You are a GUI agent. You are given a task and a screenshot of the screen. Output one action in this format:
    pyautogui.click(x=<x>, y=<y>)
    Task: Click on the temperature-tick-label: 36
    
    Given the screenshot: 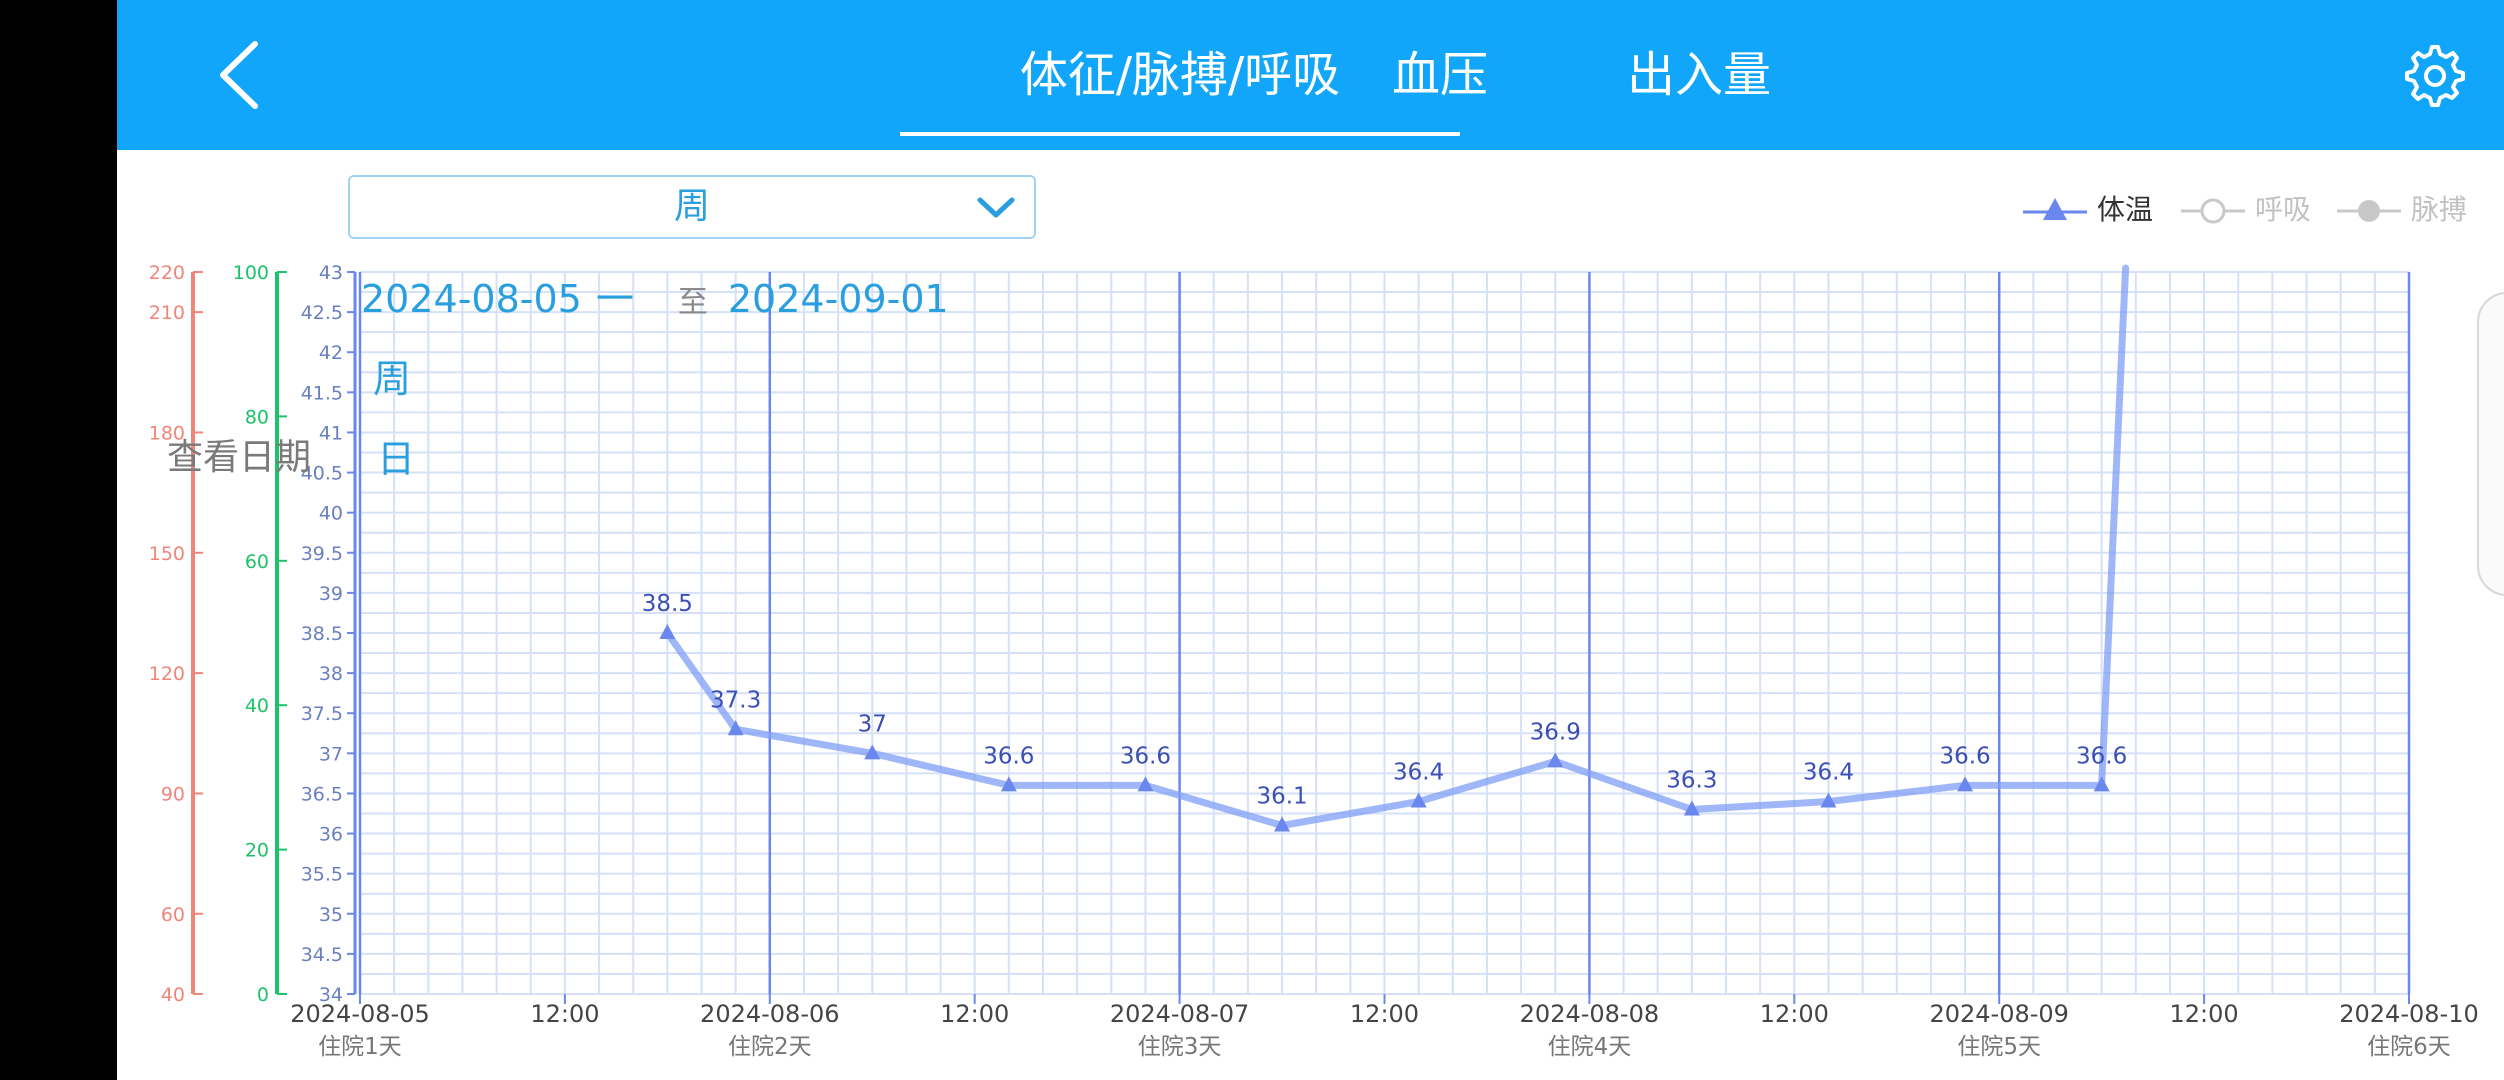 What is the action you would take?
    pyautogui.click(x=331, y=835)
    